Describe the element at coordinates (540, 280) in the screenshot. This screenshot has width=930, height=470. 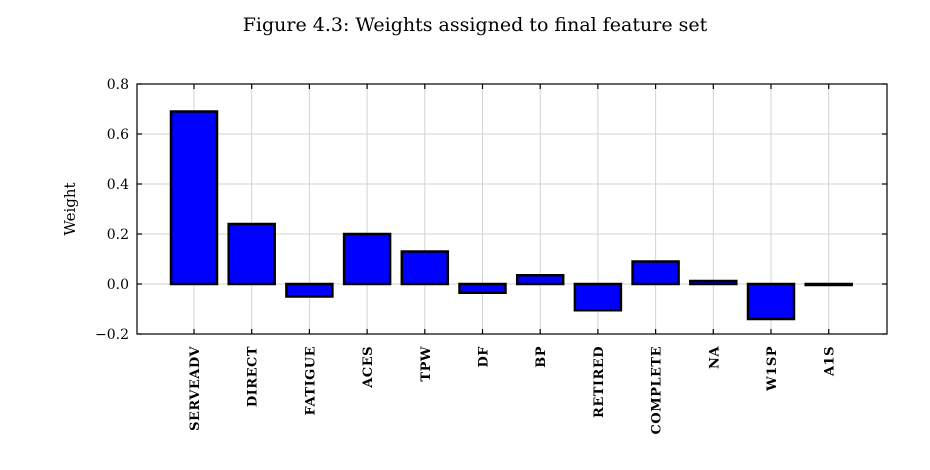
I see `bar-bp` at that location.